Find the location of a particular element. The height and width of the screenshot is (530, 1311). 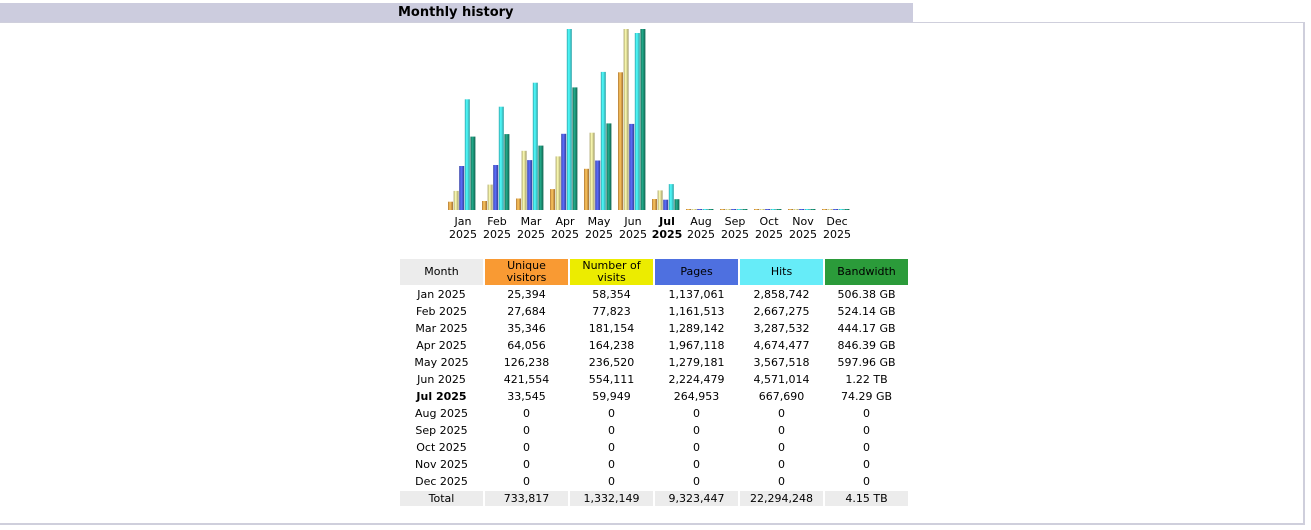

cell-month: May 2025 is located at coordinates (441, 362).